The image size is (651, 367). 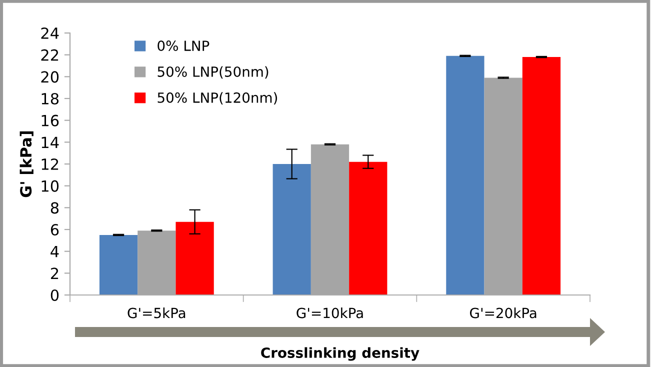 What do you see at coordinates (27, 164) in the screenshot?
I see `y-axis-title: G' [kPa]` at bounding box center [27, 164].